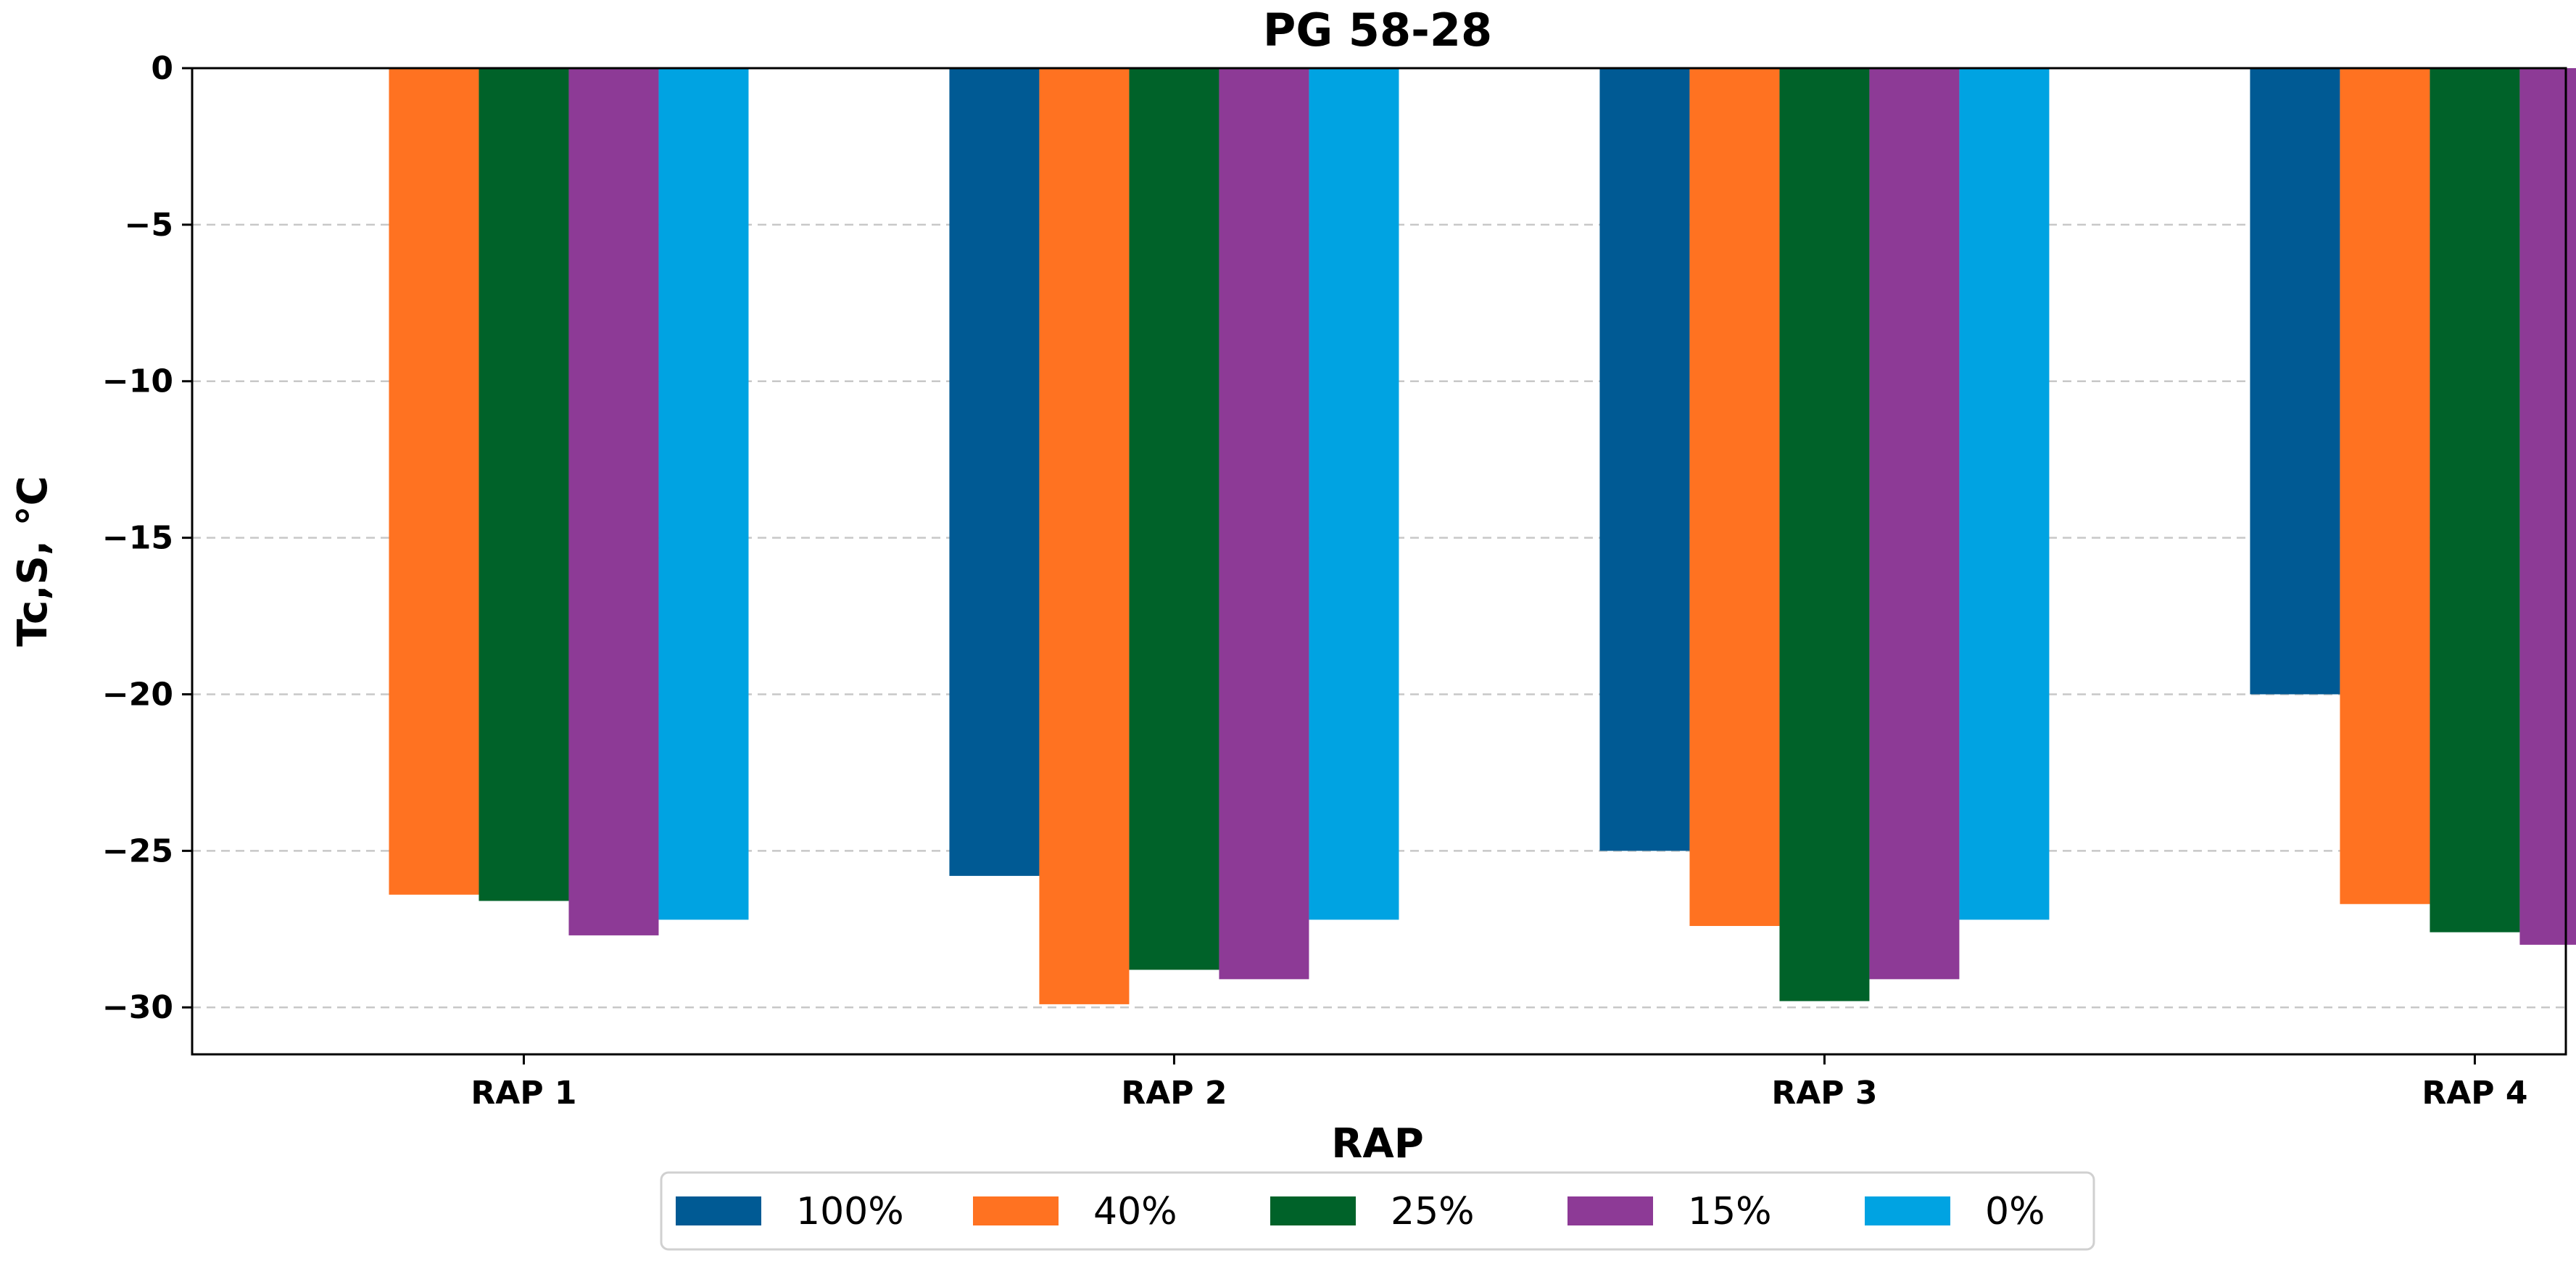 The image size is (2576, 1261). I want to click on y-tick-label: 0, so click(162, 68).